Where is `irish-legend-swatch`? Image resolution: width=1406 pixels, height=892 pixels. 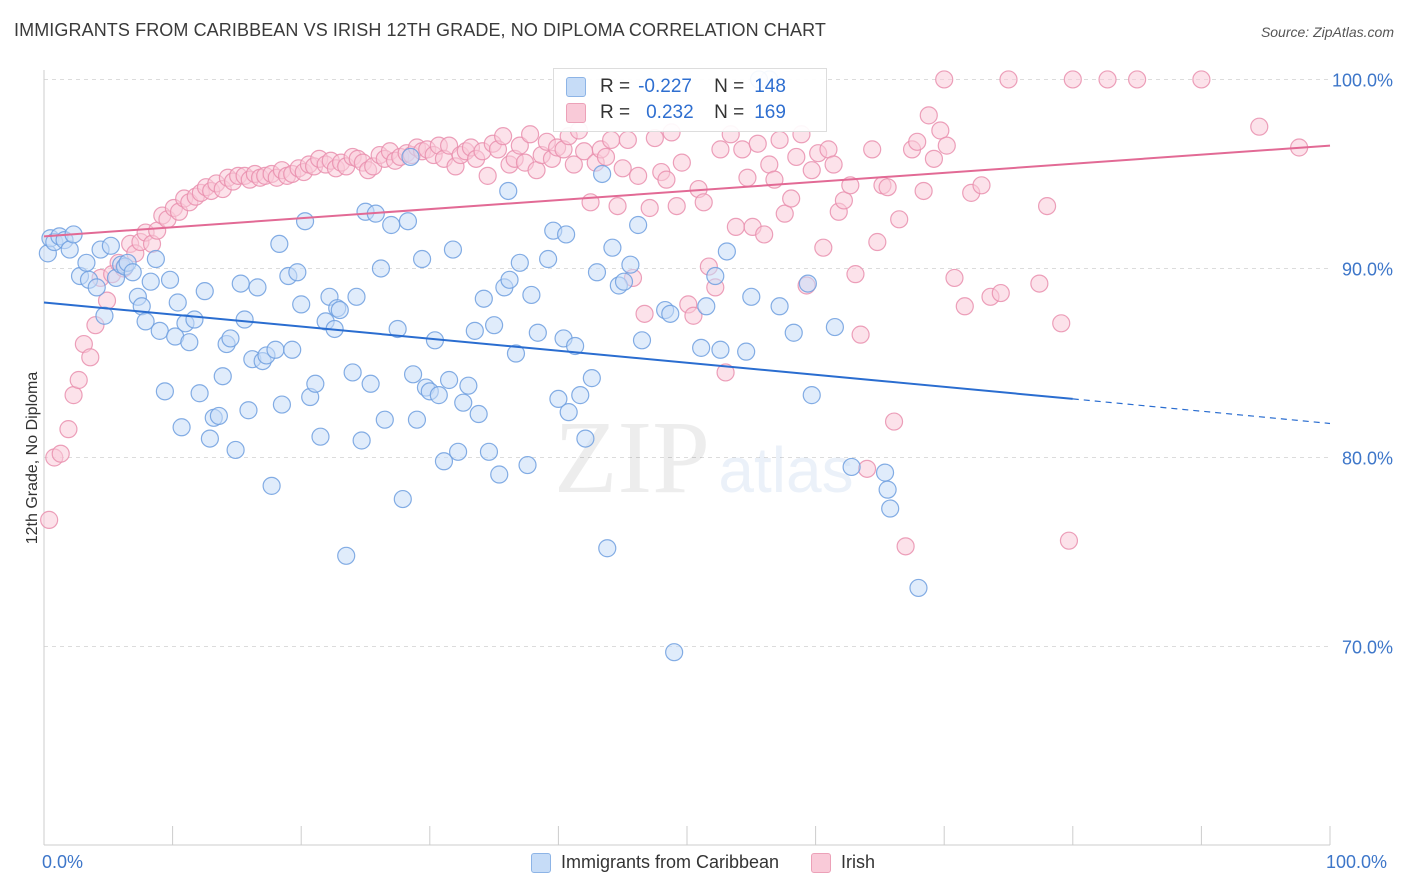
irish-legend-swatch is located at coordinates (821, 862).